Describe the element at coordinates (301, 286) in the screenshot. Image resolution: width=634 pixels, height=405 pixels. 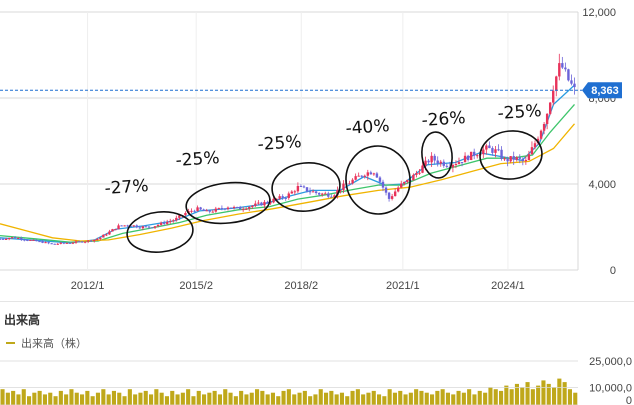
I see `x-tick-label: 2018/2` at that location.